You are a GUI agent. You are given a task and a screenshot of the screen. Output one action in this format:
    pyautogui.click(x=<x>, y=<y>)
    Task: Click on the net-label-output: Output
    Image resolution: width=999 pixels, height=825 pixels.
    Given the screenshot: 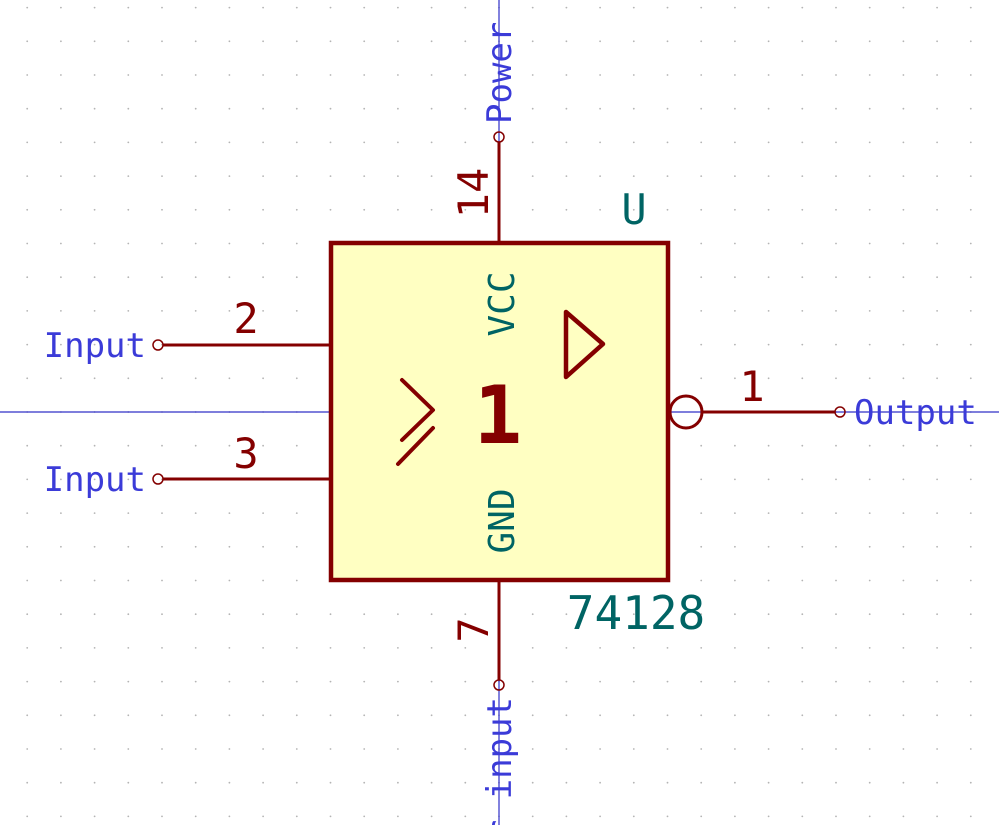 What is the action you would take?
    pyautogui.click(x=915, y=413)
    